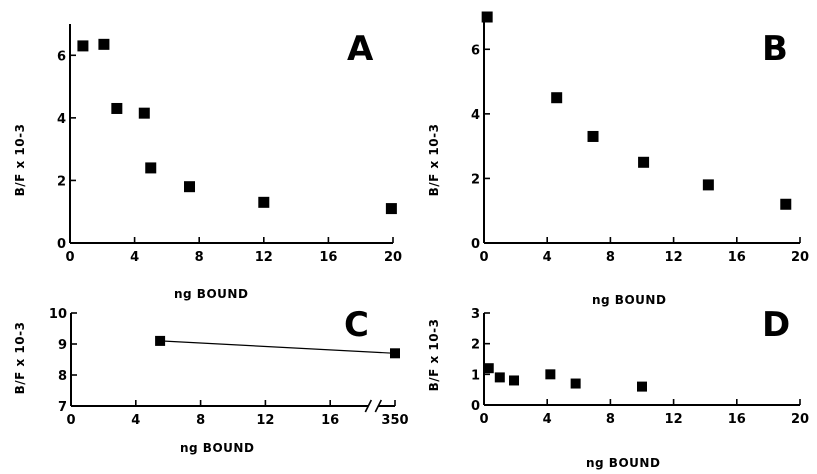  Describe the element at coordinates (330, 420) in the screenshot. I see `c-x-tick-label: 16` at that location.